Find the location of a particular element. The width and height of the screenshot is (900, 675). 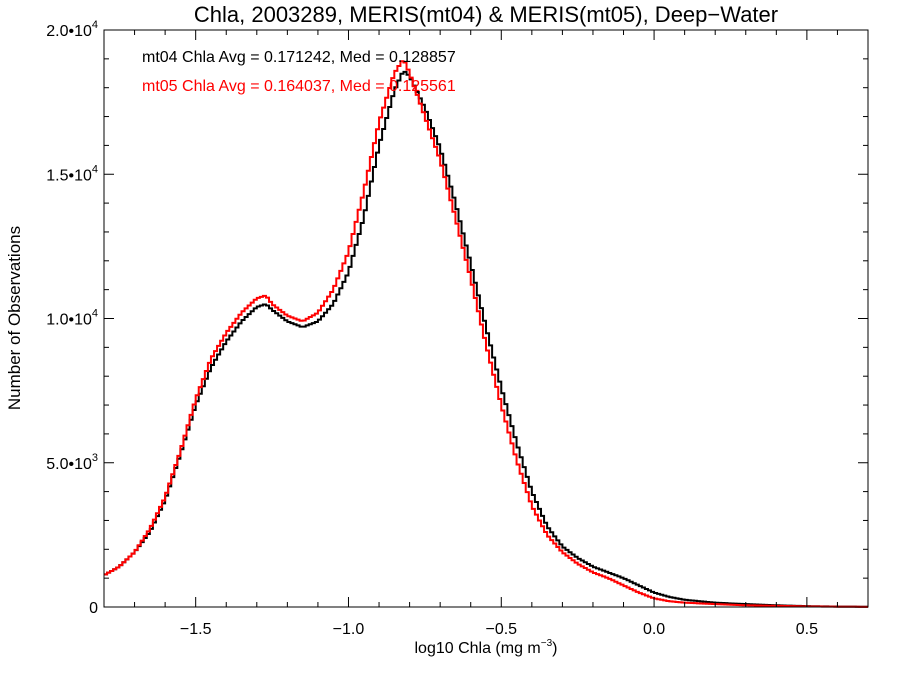

y-axis-title: Number of Observations is located at coordinates (14, 318).